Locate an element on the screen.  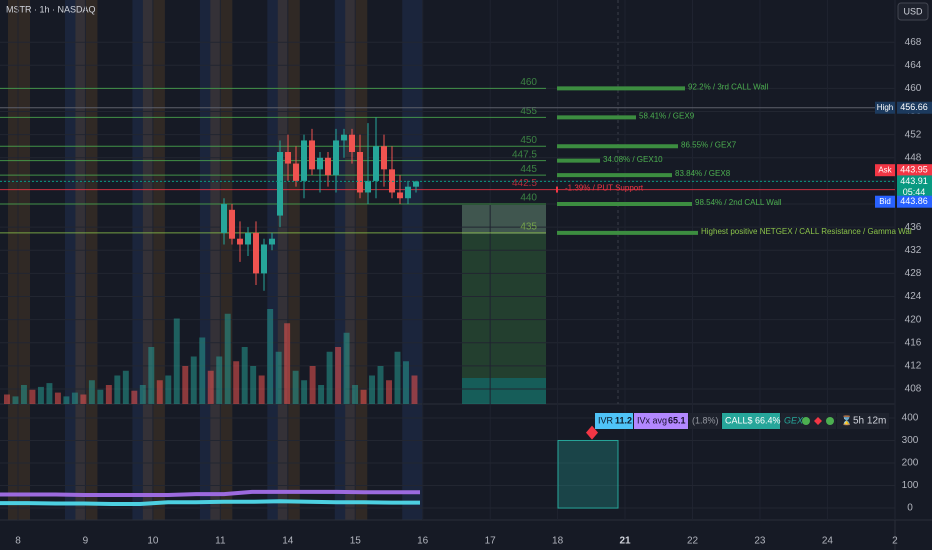
currency: USD is located at coordinates (913, 11).